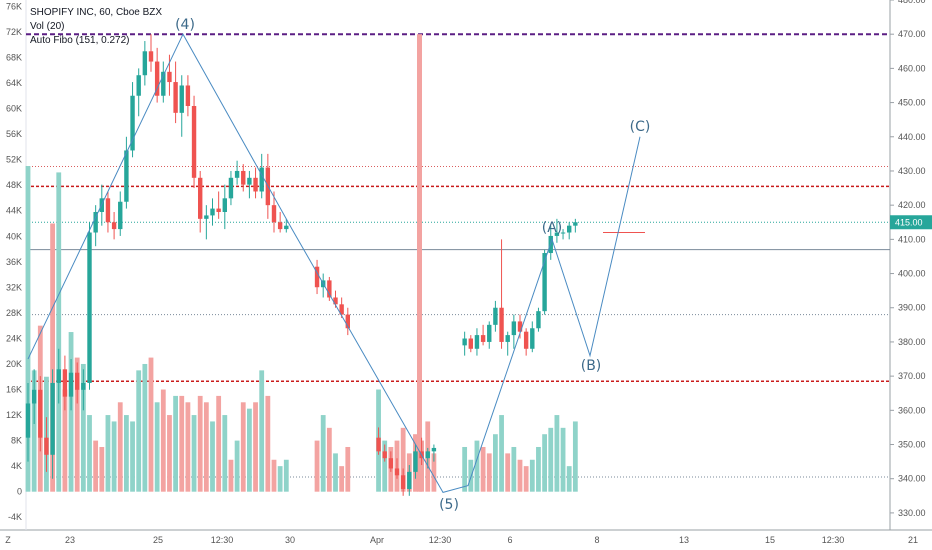 The height and width of the screenshot is (550, 932). I want to click on fibo-indicator-label: Auto Fibo (151, 0.272), so click(80, 40).